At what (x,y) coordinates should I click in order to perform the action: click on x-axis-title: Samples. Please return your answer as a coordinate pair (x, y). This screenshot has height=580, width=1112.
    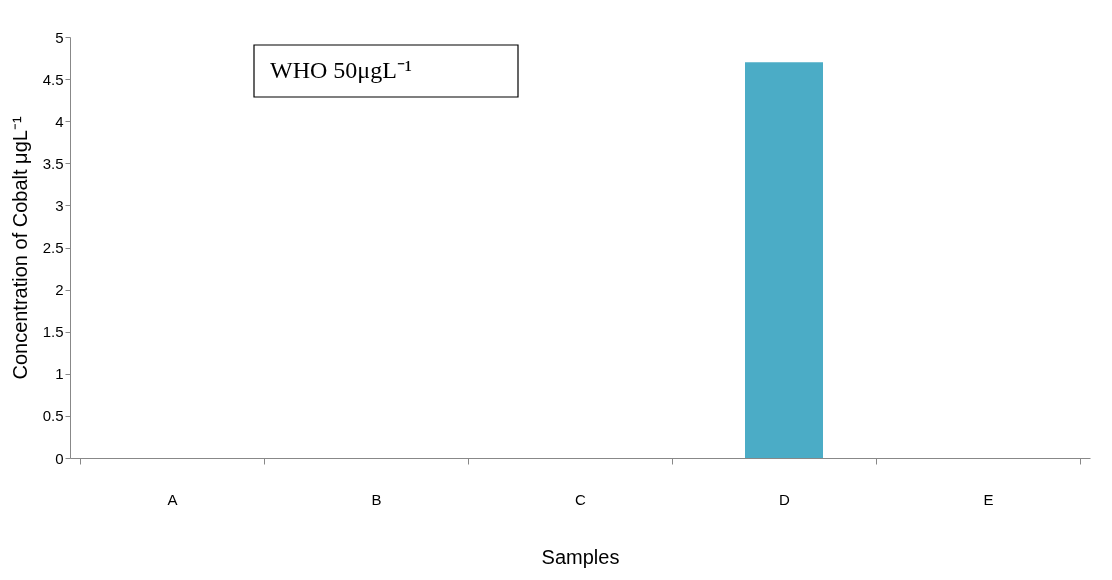
    Looking at the image, I should click on (580, 556).